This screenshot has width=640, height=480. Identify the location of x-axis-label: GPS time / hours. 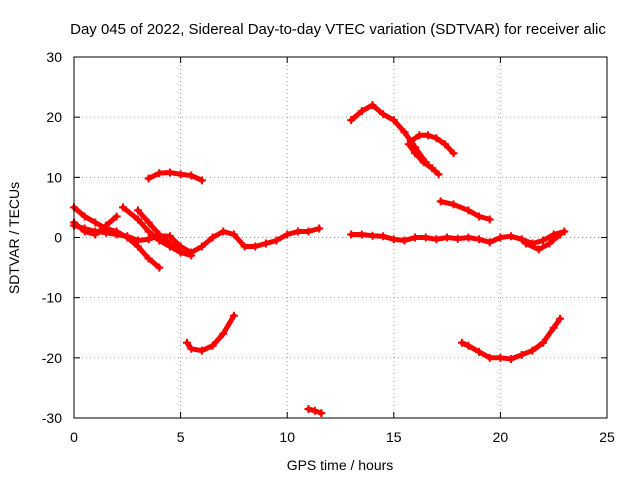
(340, 465).